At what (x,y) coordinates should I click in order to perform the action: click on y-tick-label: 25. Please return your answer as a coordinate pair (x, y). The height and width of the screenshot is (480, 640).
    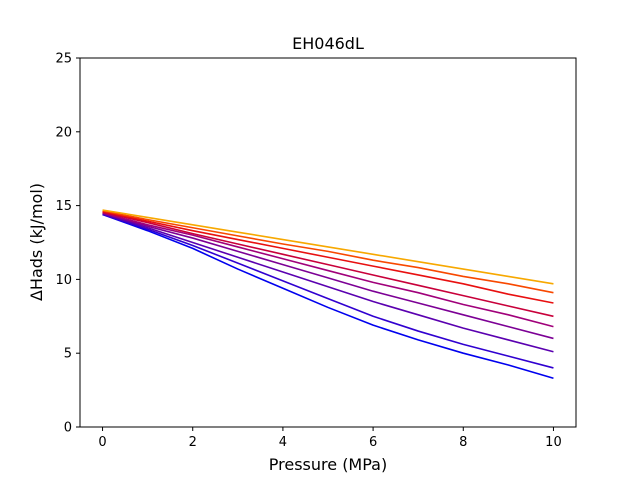
    Looking at the image, I should click on (63, 59).